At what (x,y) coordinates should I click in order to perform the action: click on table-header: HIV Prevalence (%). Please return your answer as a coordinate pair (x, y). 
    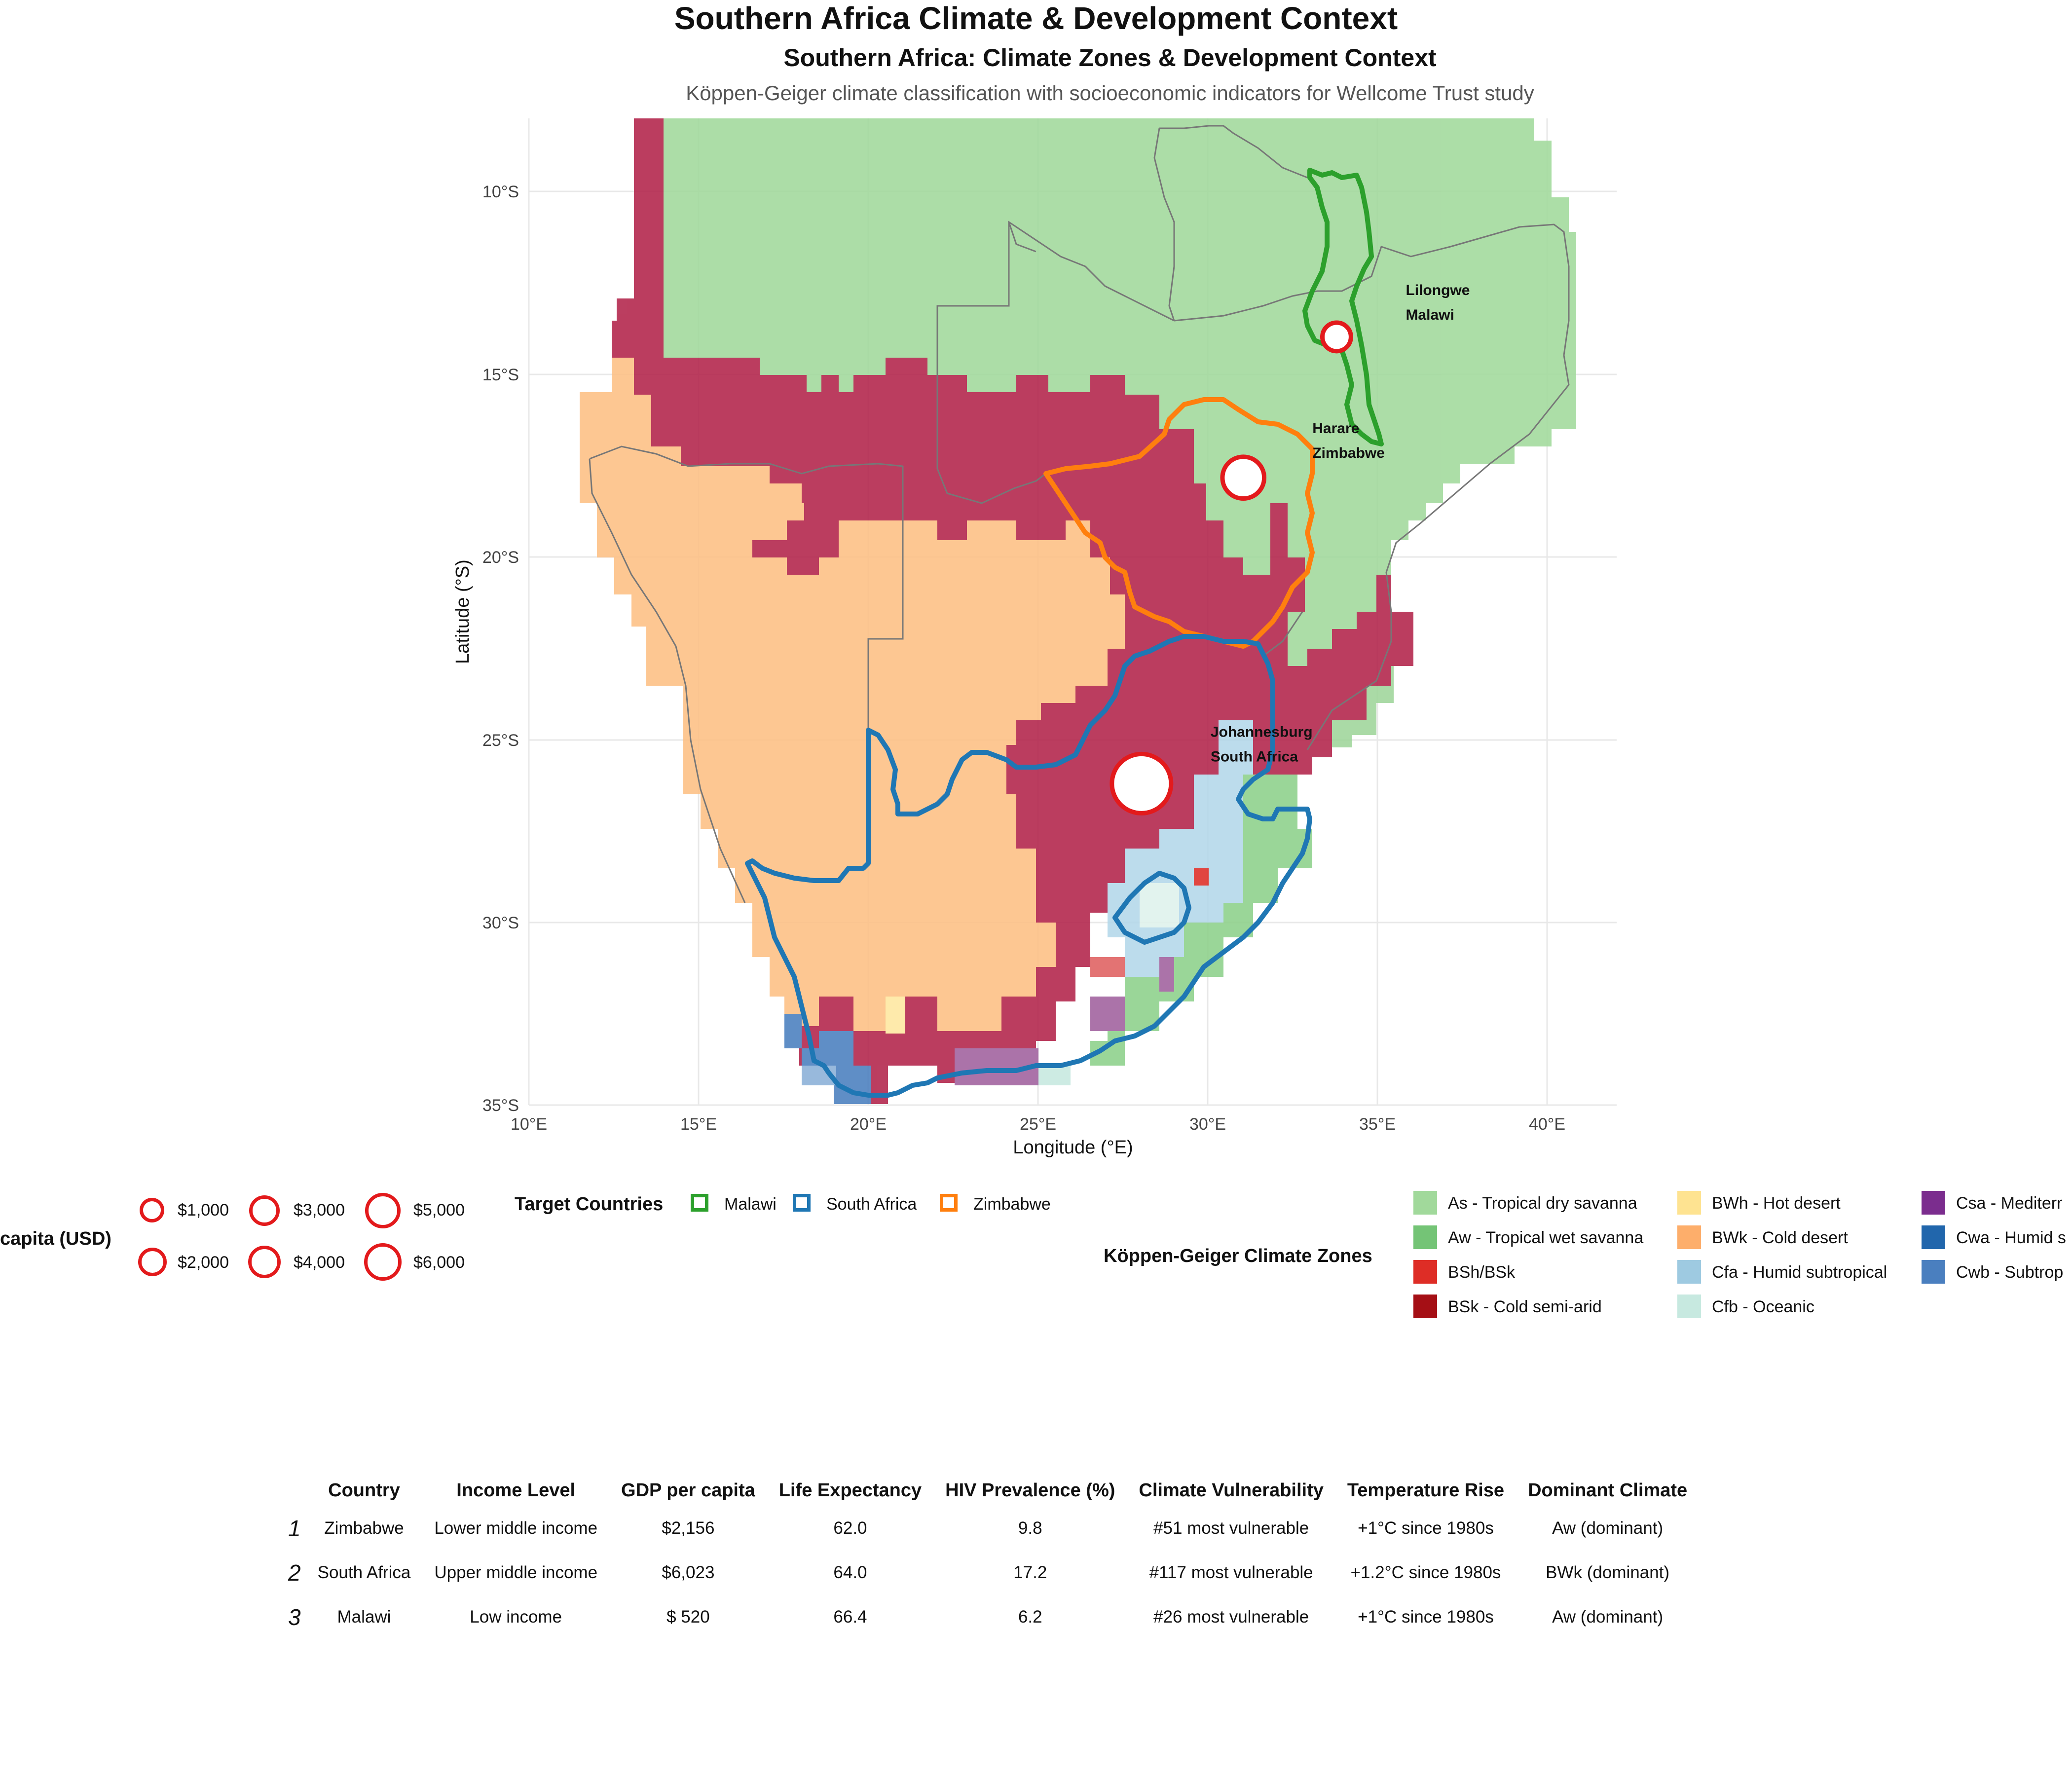
    Looking at the image, I should click on (1030, 1491).